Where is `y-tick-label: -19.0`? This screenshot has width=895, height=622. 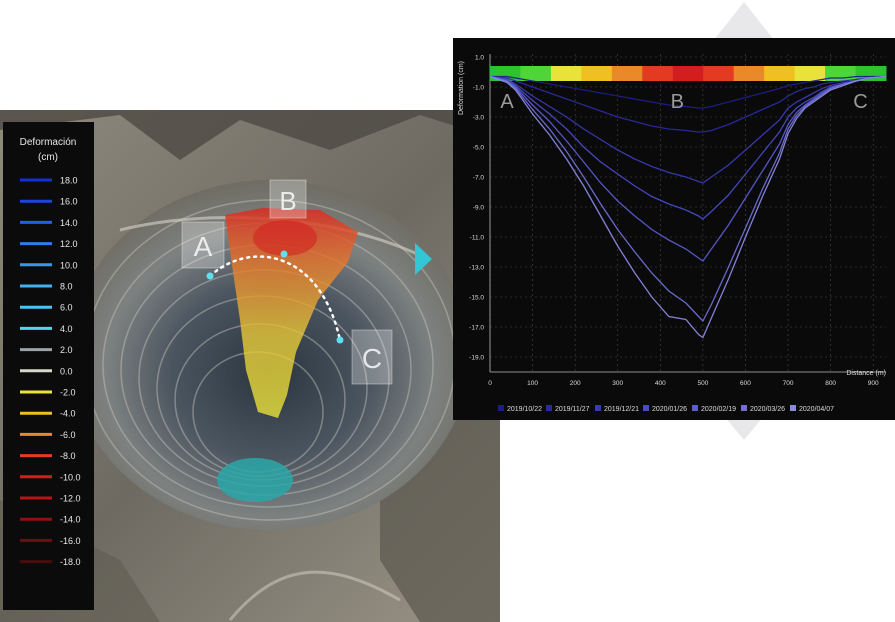 y-tick-label: -19.0 is located at coordinates (476, 358).